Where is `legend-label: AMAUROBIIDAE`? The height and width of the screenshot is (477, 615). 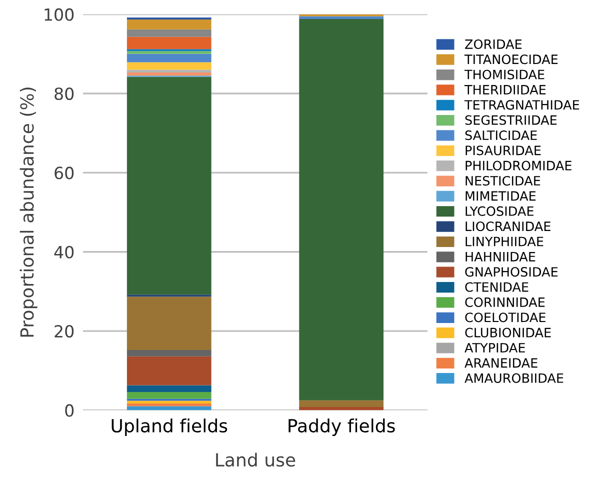
legend-label: AMAUROBIIDAE is located at coordinates (514, 378).